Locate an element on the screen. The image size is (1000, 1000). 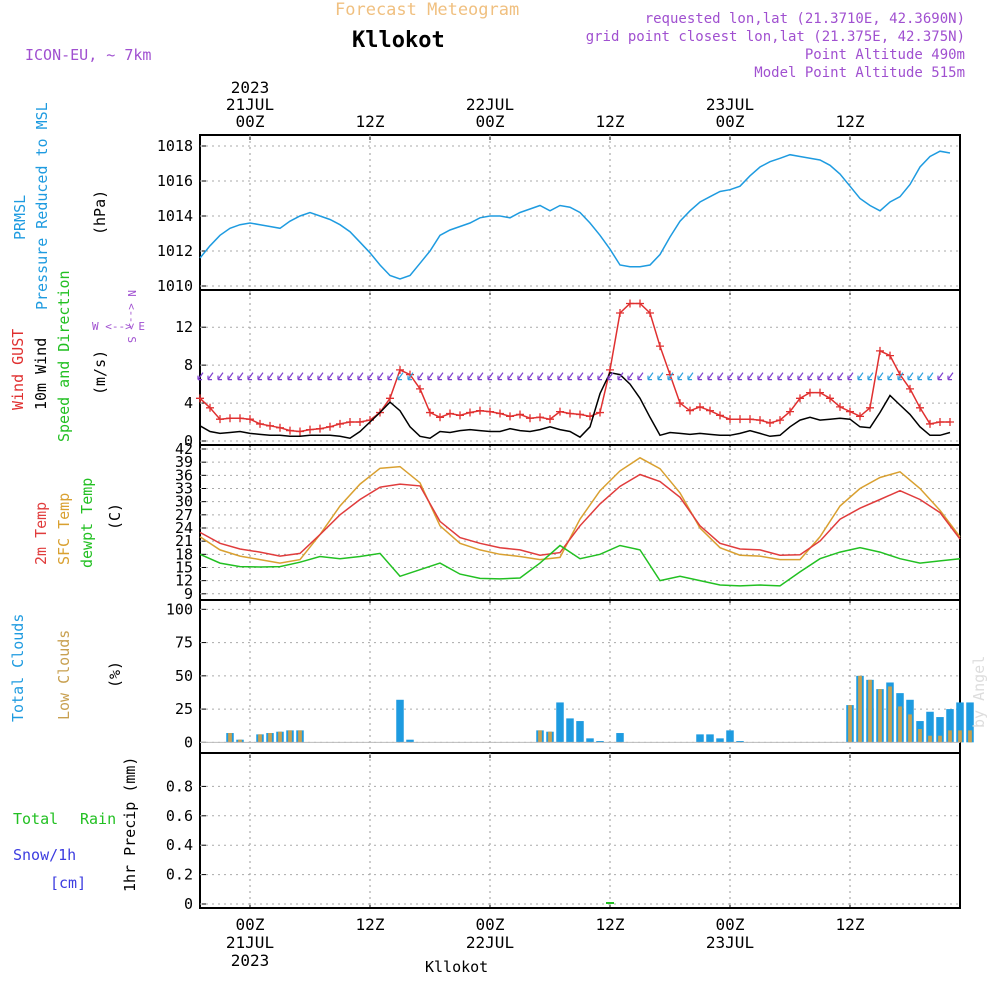
y-tick-label: 33 is located at coordinates (184, 488).